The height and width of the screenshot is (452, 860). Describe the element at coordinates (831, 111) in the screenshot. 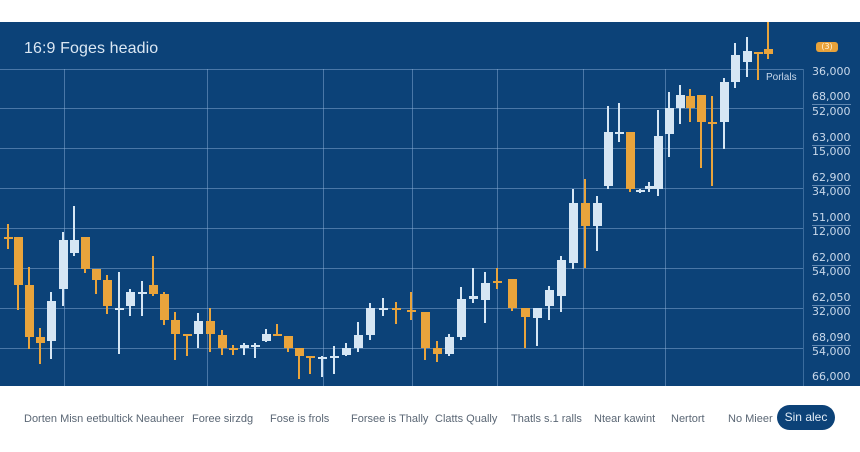

I see `y-axis-tick-label: 52,000` at that location.